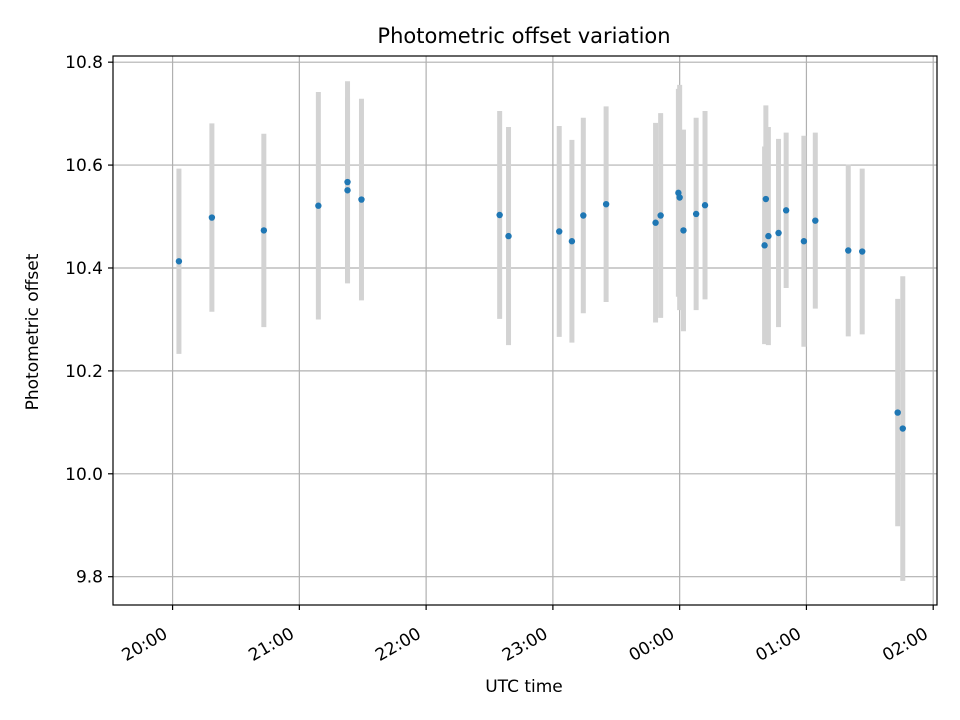  What do you see at coordinates (84, 63) in the screenshot?
I see `y-tick-label: 10.8` at bounding box center [84, 63].